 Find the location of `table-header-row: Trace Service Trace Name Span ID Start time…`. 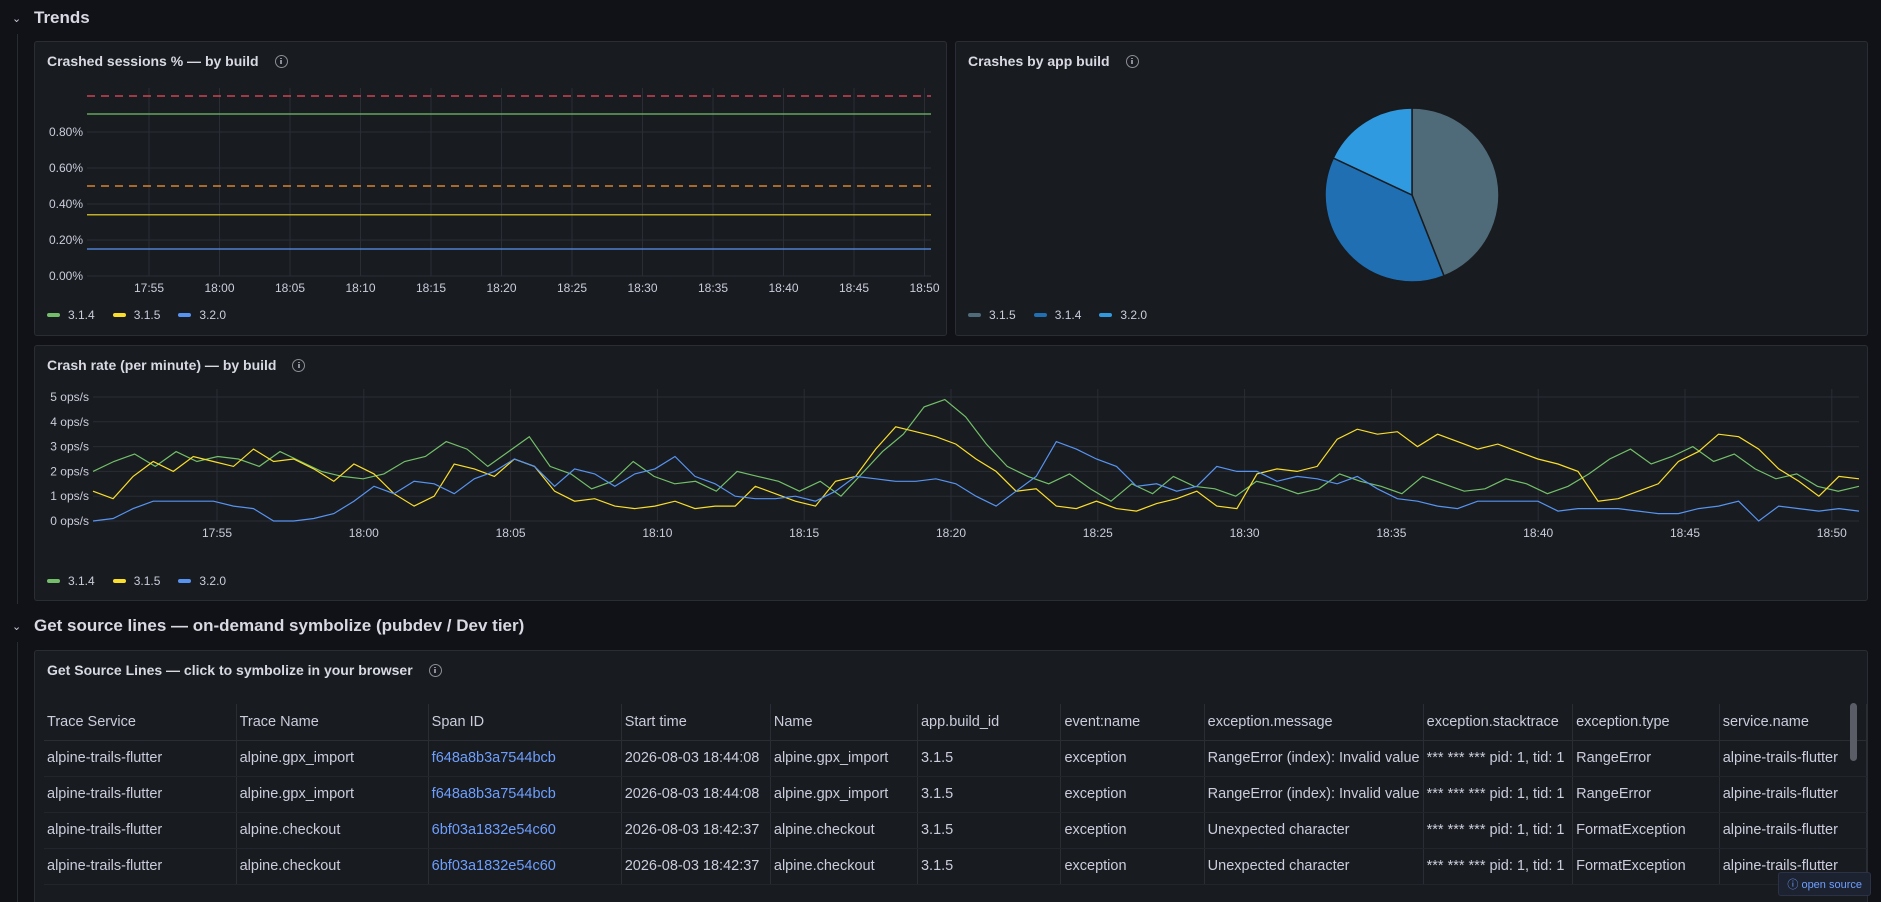

table-header-row: Trace Service Trace Name Span ID Start time… is located at coordinates (955, 722).